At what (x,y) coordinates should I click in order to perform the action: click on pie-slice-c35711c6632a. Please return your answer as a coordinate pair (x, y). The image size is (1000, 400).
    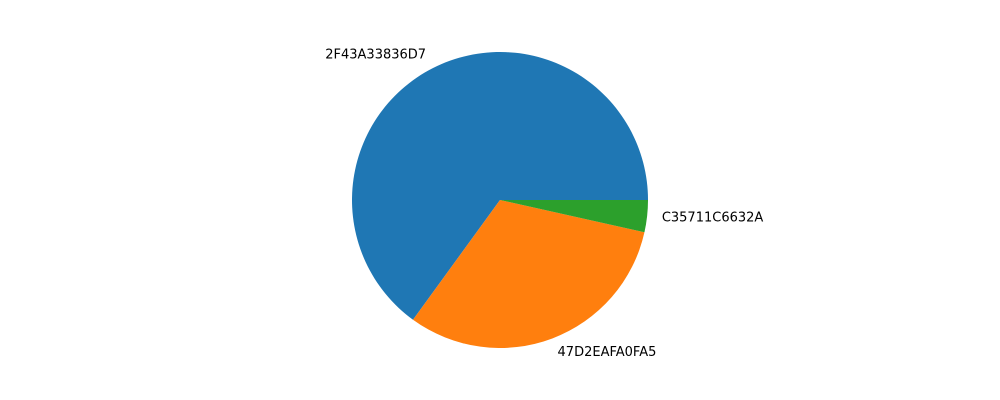
    Looking at the image, I should click on (574, 216).